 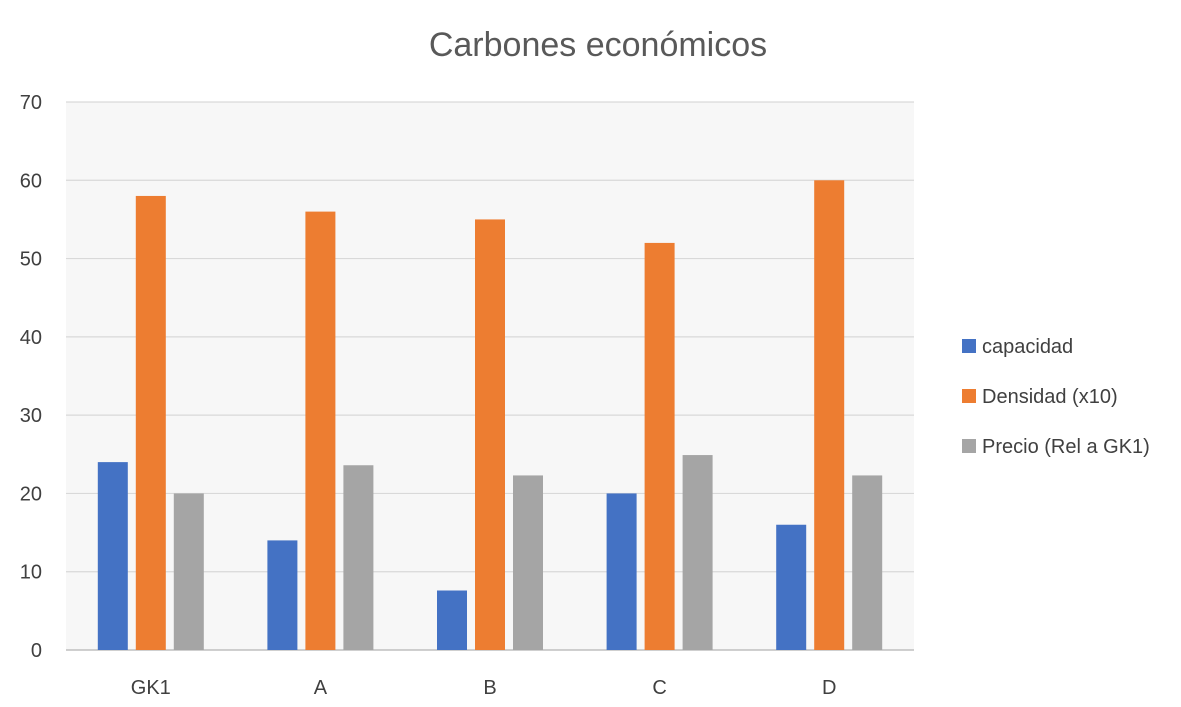 What do you see at coordinates (112, 556) in the screenshot?
I see `bar-capacidad-gk1` at bounding box center [112, 556].